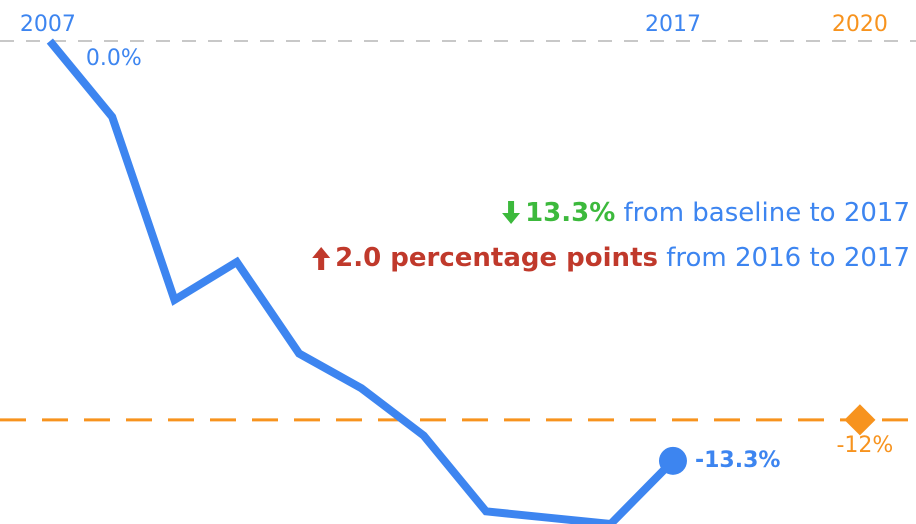 The height and width of the screenshot is (524, 916). Describe the element at coordinates (570, 213) in the screenshot. I see `annotation-bold: 13.3%` at that location.